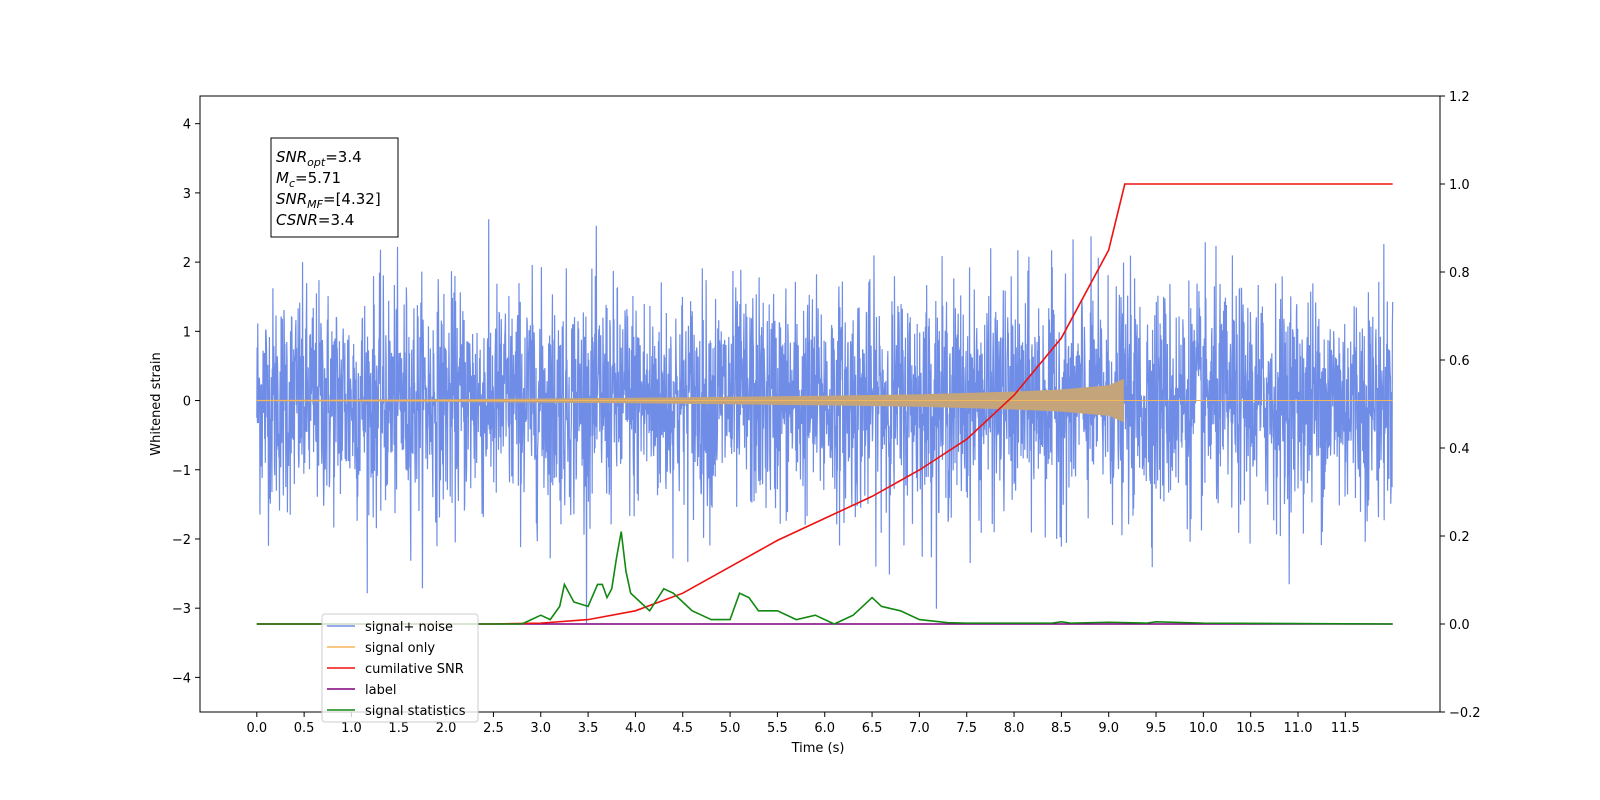  Describe the element at coordinates (730, 728) in the screenshot. I see `x-tick-label: 5.0` at that location.